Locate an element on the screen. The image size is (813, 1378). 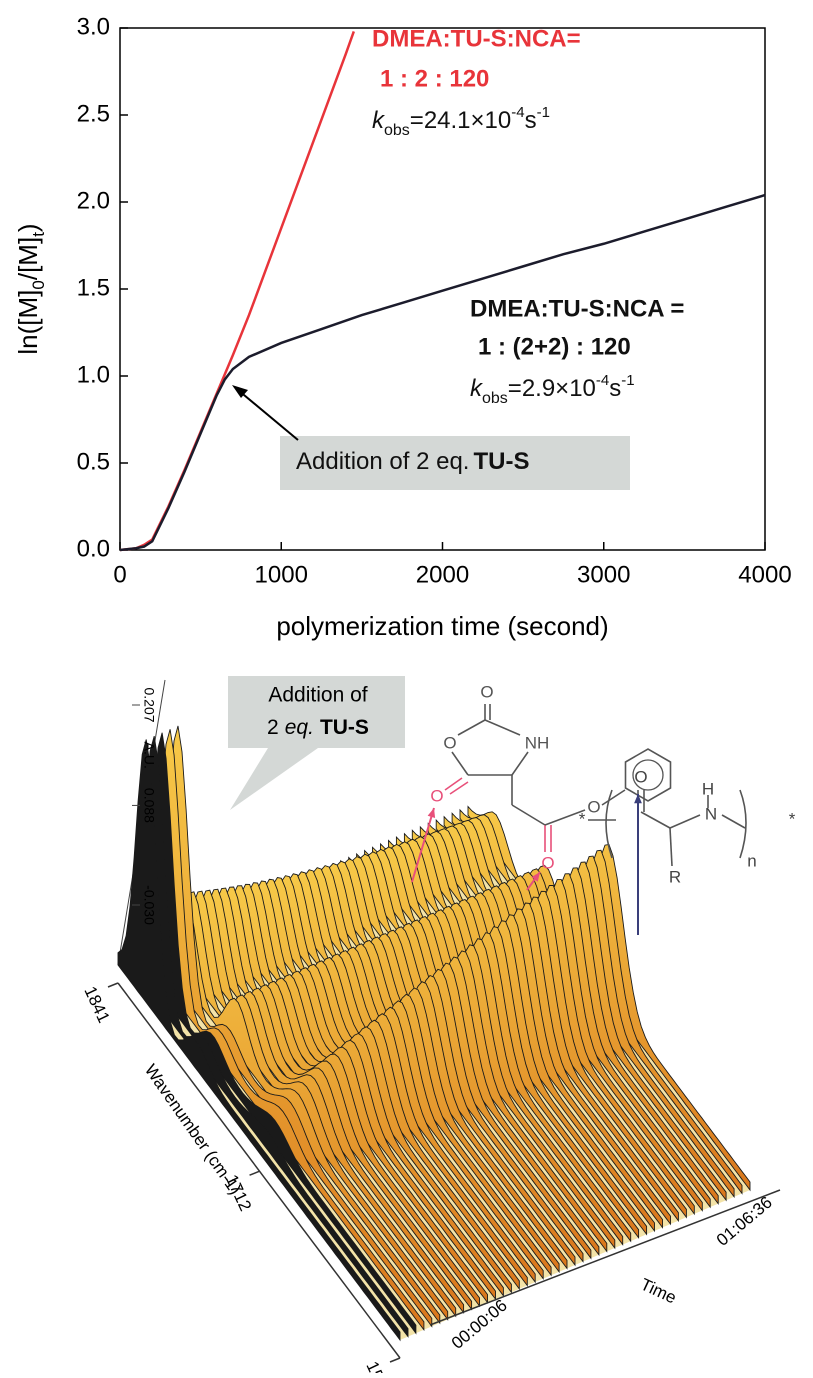
rate-constant: kobs=24.1×10-4s-1 is located at coordinates (461, 121).